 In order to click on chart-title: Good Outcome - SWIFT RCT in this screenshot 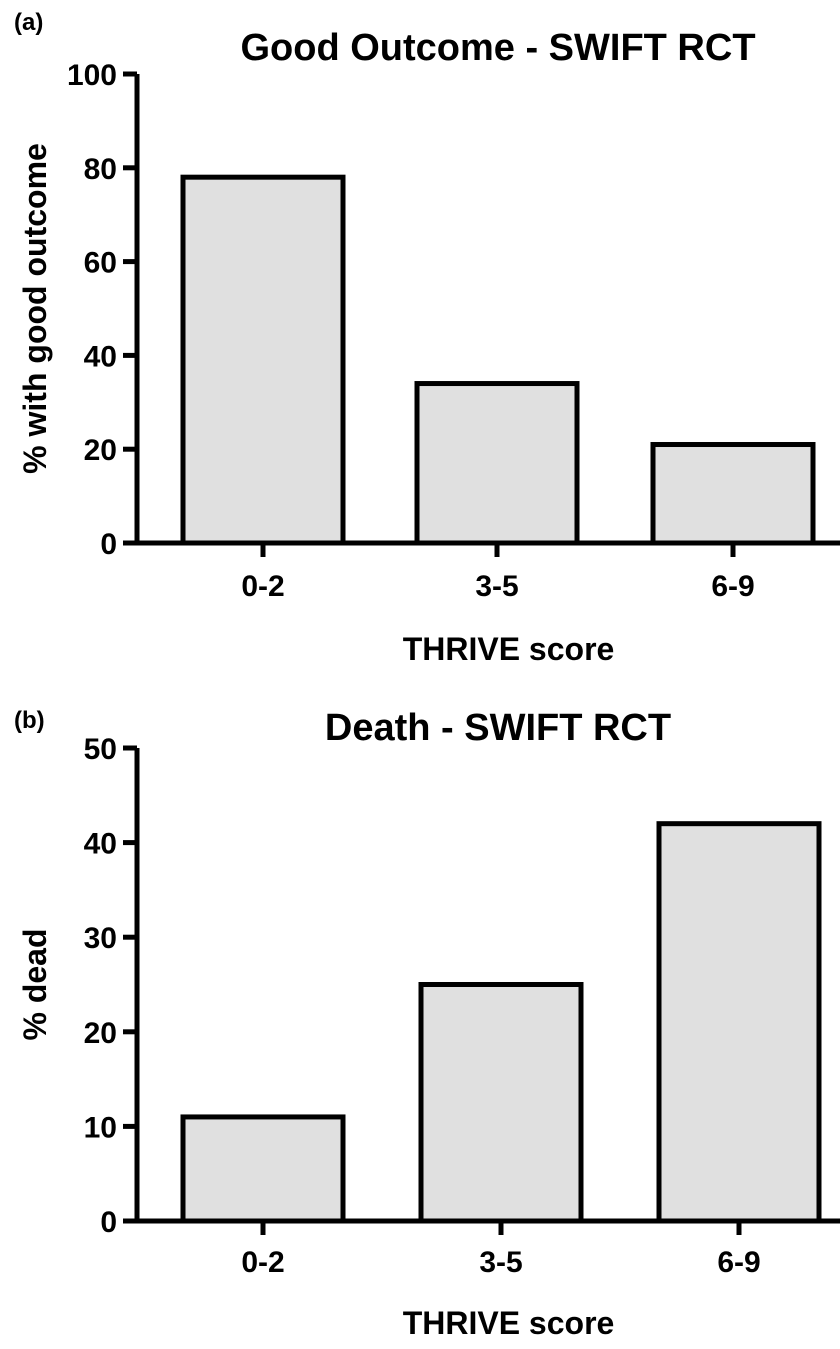, I will do `click(497, 48)`.